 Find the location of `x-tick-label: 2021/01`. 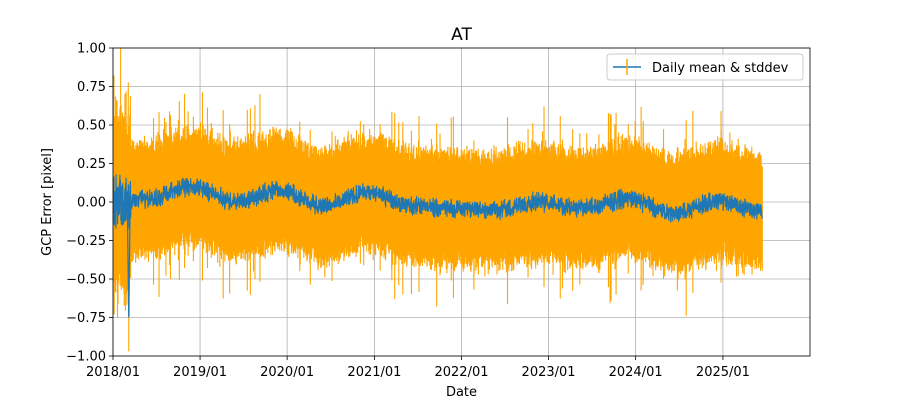

x-tick-label: 2021/01 is located at coordinates (374, 372).